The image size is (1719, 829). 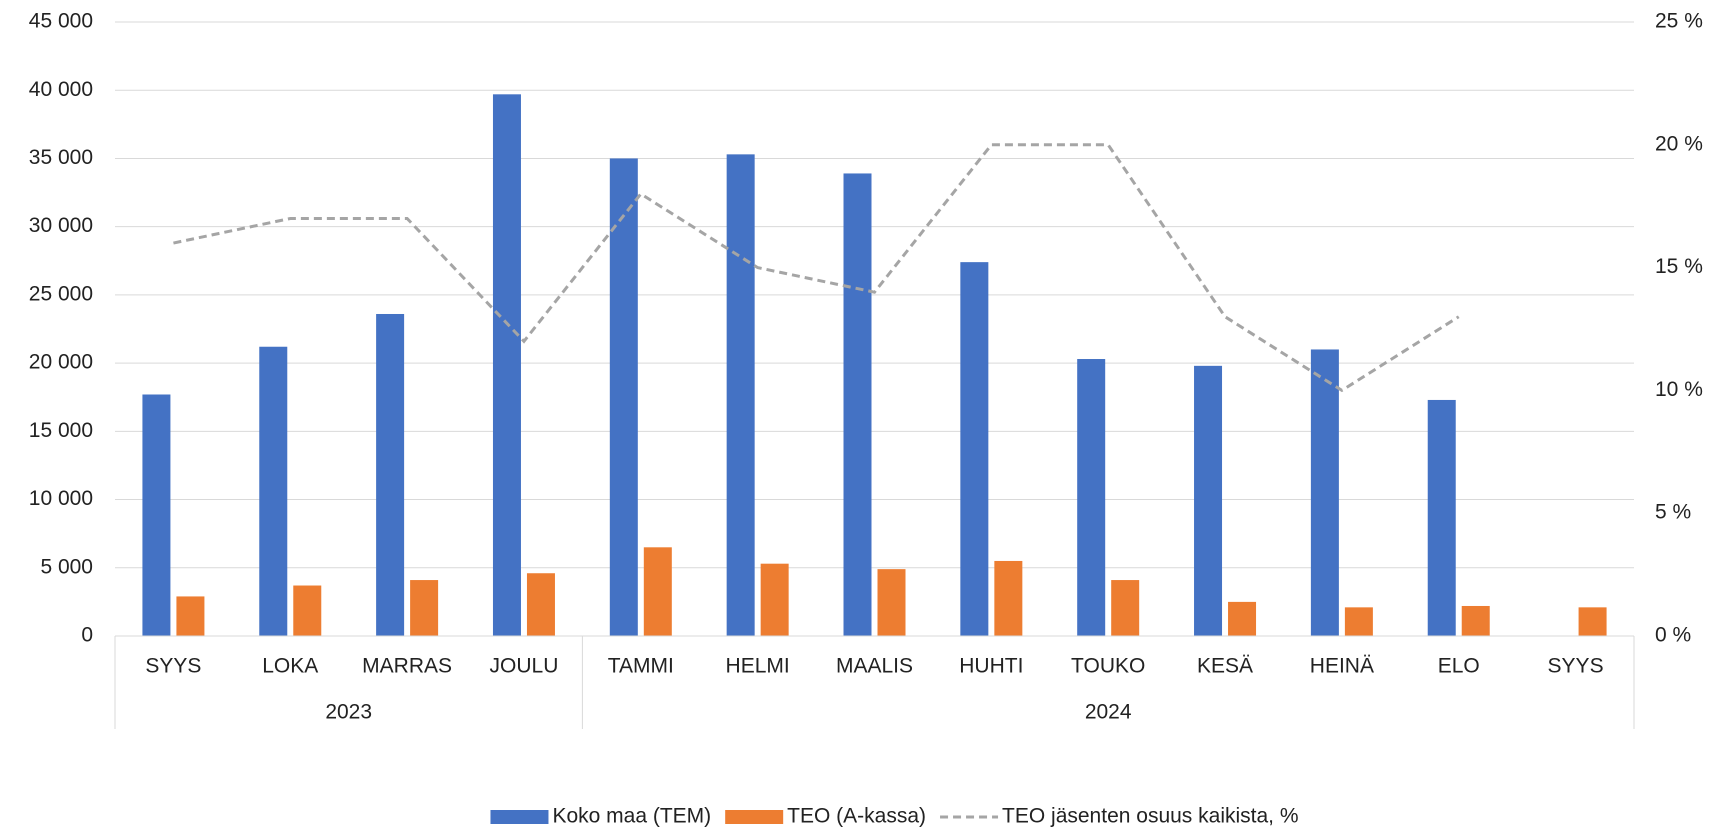 I want to click on legend-label: TEO (A-kassa), so click(x=856, y=816).